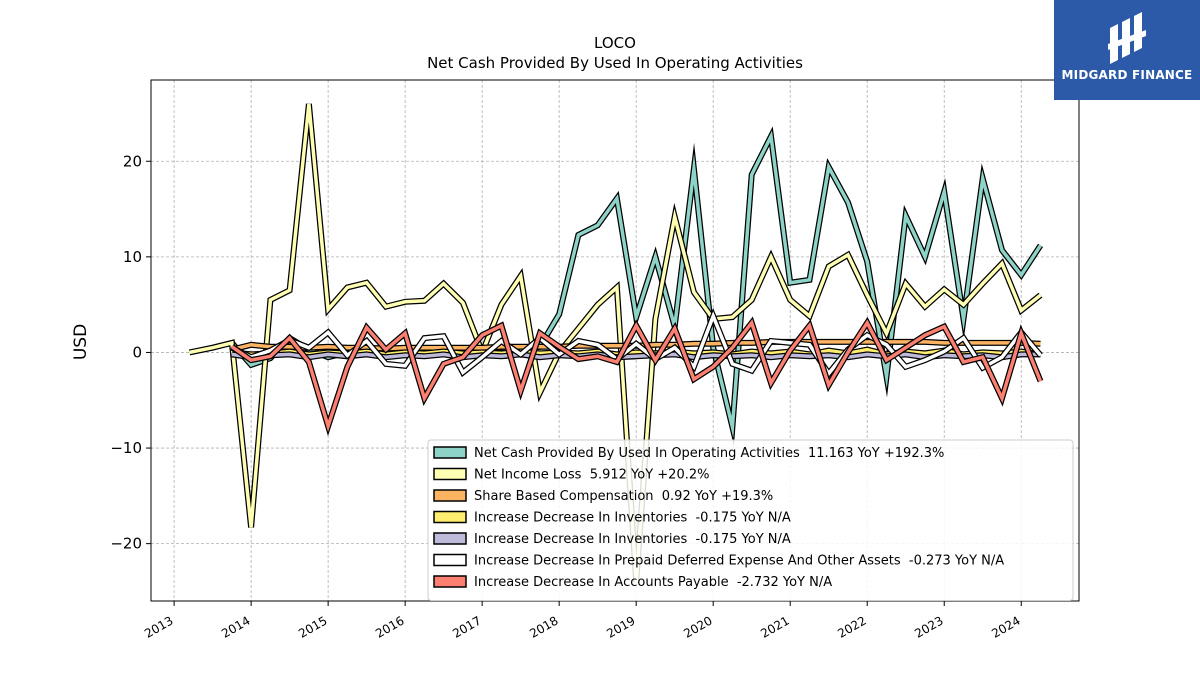 The height and width of the screenshot is (675, 1200). I want to click on x-tick-label: 2019, so click(620, 626).